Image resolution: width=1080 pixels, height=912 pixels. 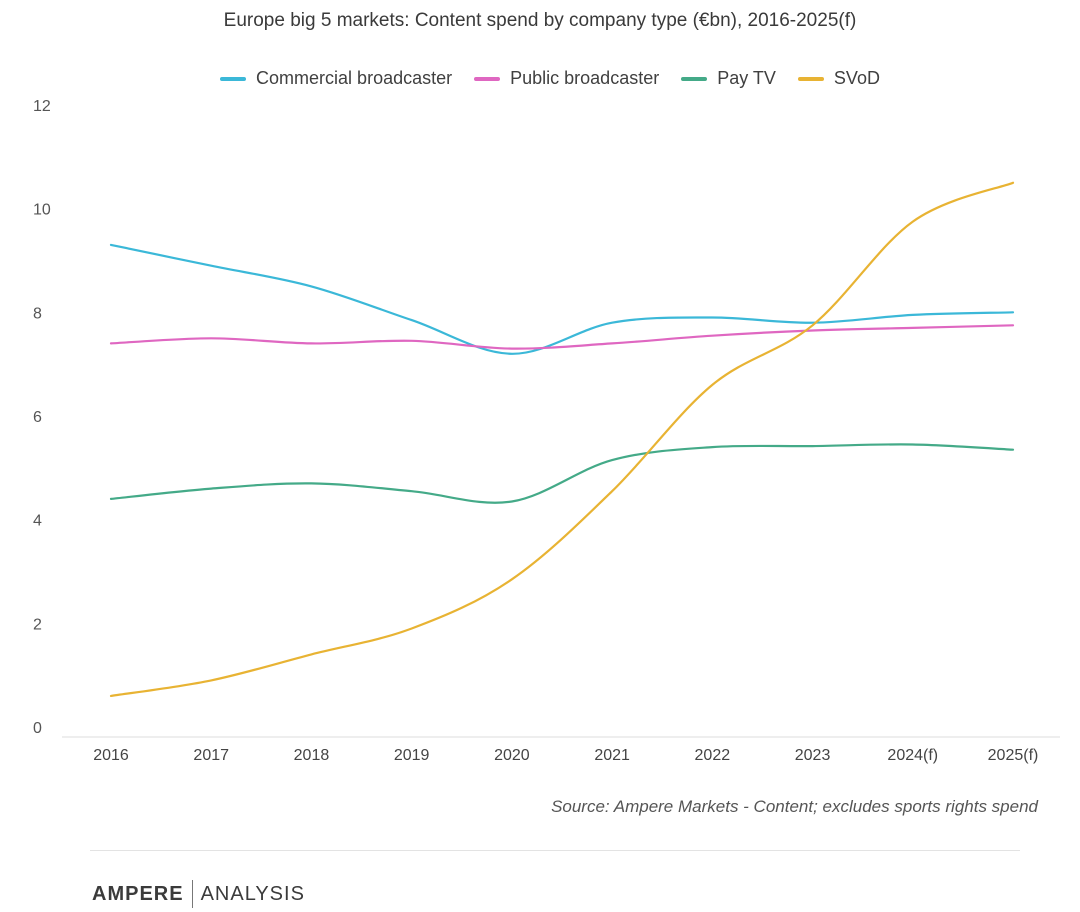 I want to click on series-line-pay-tv, so click(x=562, y=473).